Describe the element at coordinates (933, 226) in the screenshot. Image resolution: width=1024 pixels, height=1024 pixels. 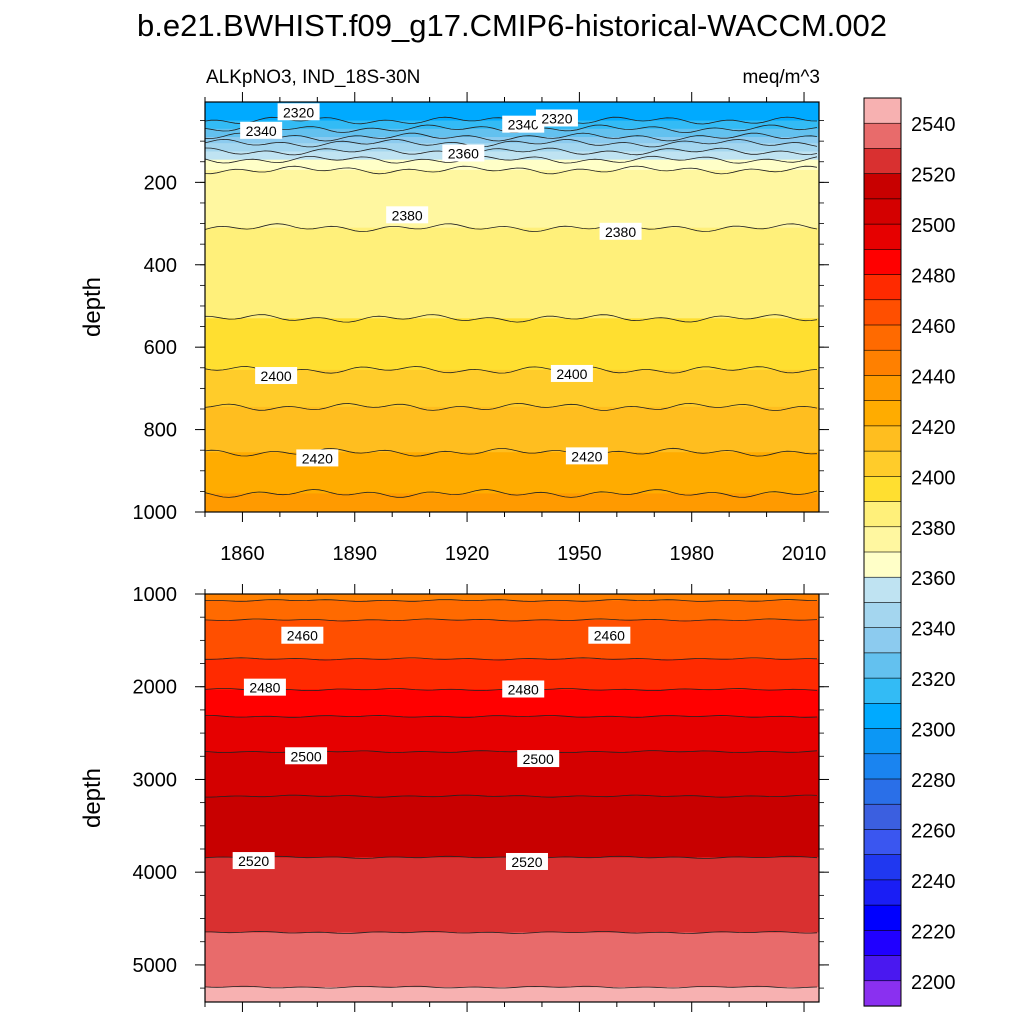
I see `colorbar-label: 2500` at that location.